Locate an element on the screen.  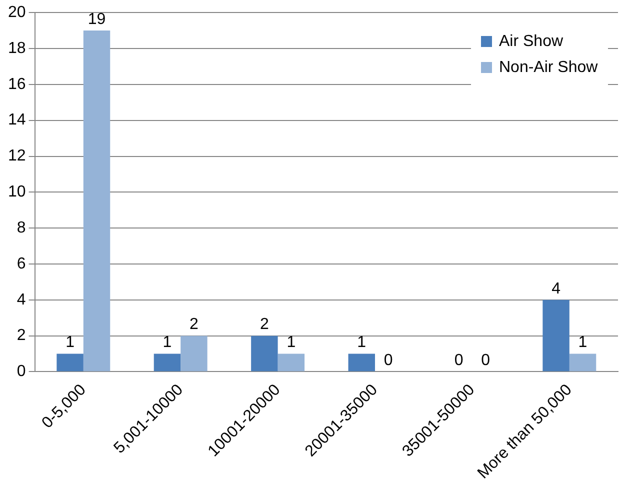
y-tick-label: 8 is located at coordinates (21, 227).